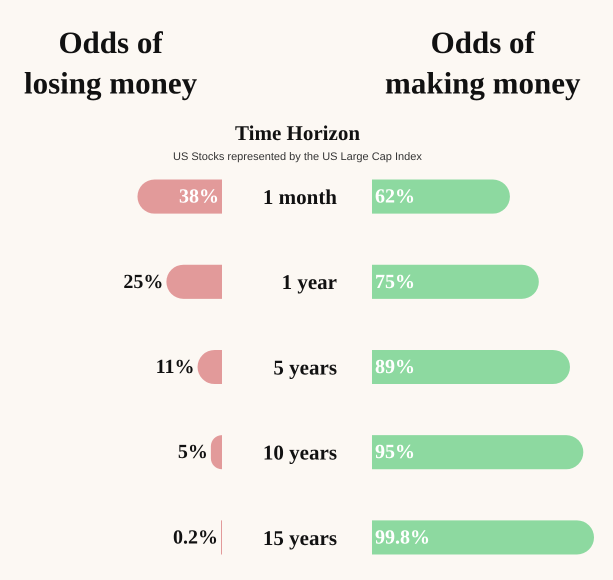 This screenshot has width=613, height=580. I want to click on data-label: 5%, so click(193, 452).